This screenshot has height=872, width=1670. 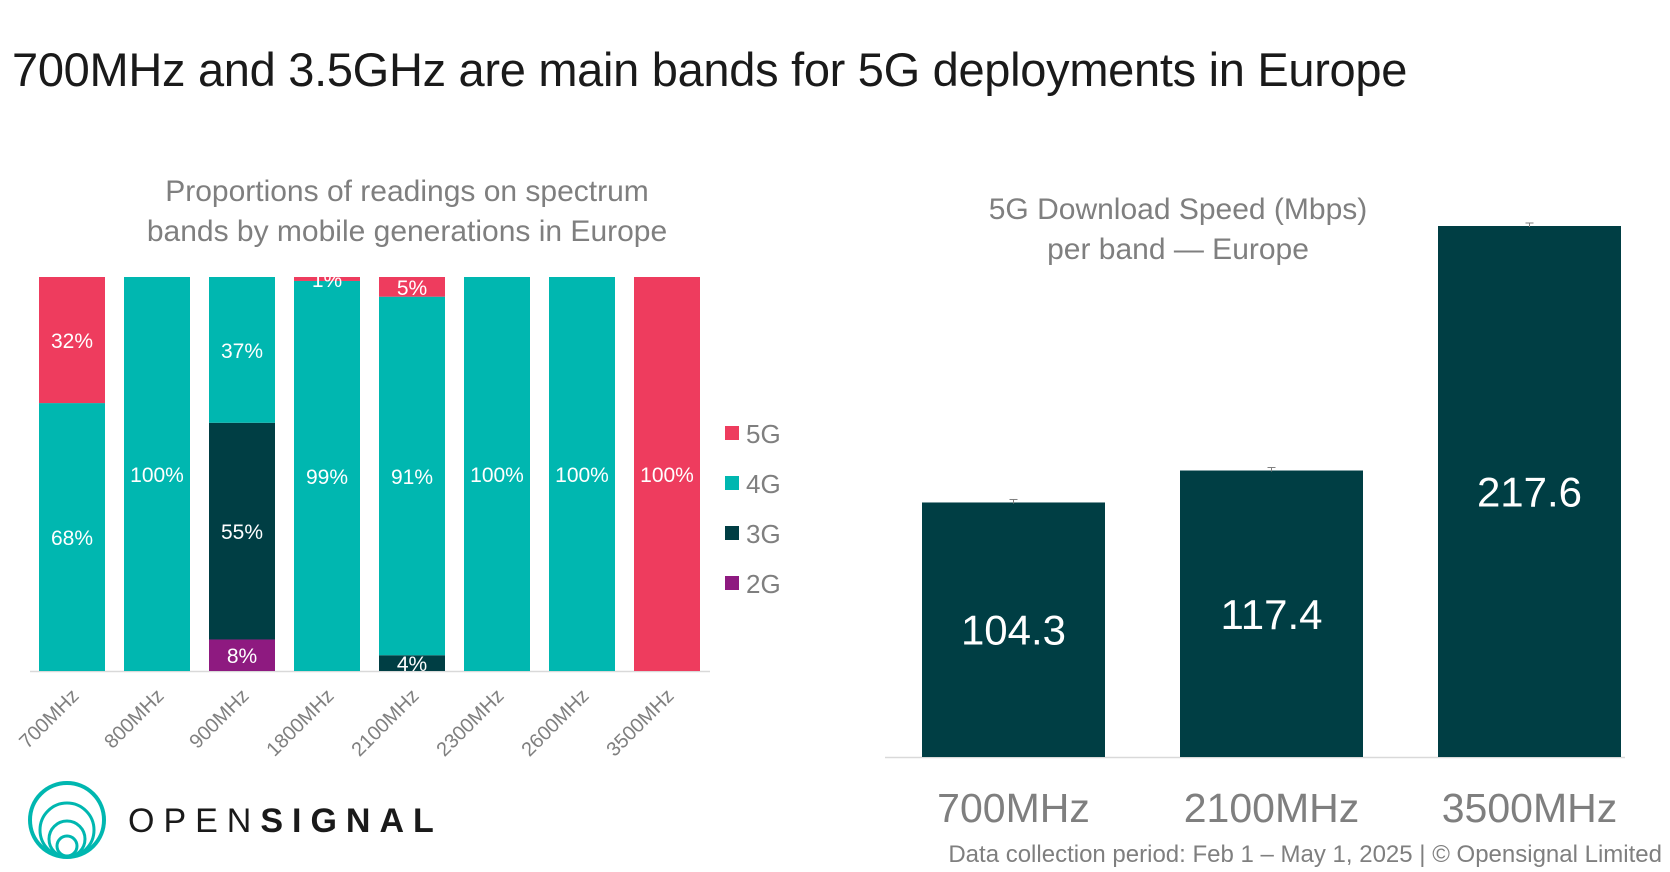 I want to click on speed-value-label: 104.3, so click(x=1013, y=630).